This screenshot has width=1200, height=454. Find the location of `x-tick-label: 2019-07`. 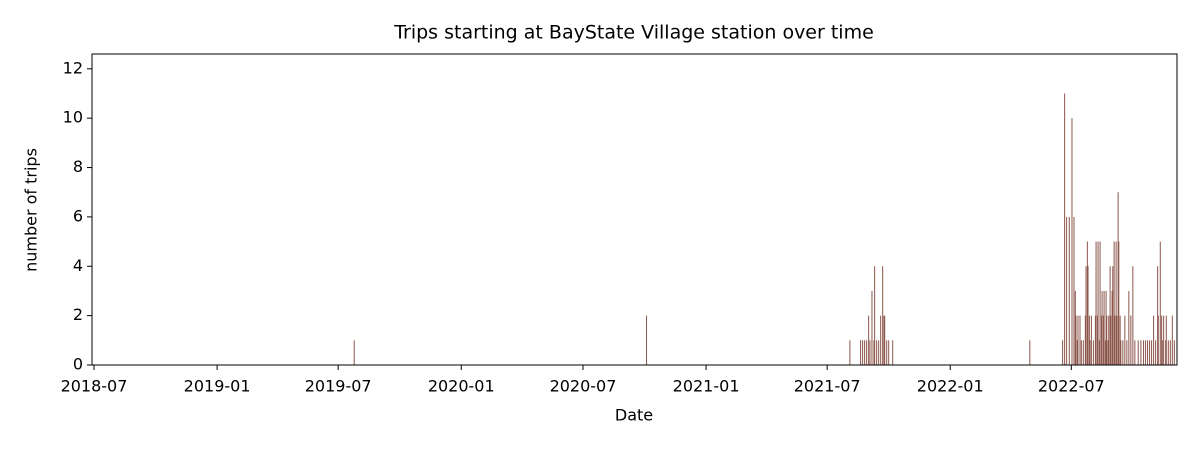

x-tick-label: 2019-07 is located at coordinates (338, 386).